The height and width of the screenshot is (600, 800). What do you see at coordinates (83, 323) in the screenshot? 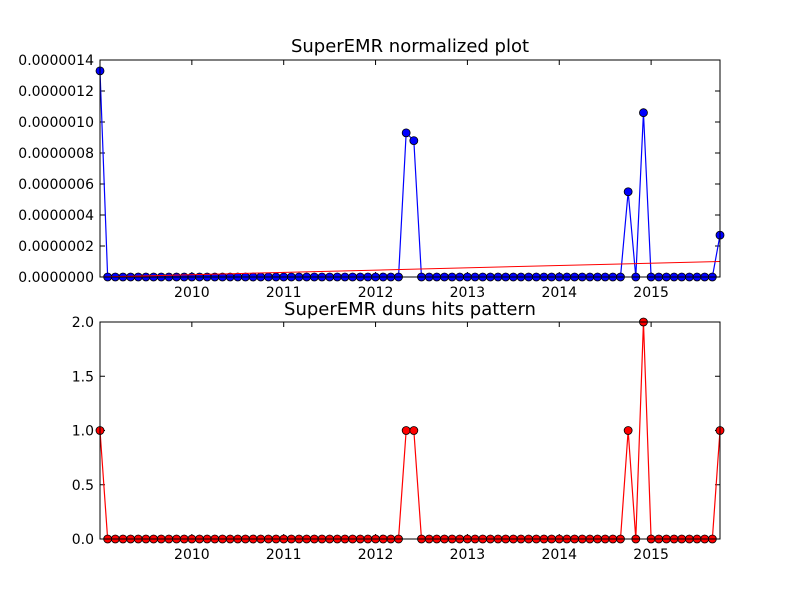
I see `y-tick-label: 2.0` at bounding box center [83, 323].